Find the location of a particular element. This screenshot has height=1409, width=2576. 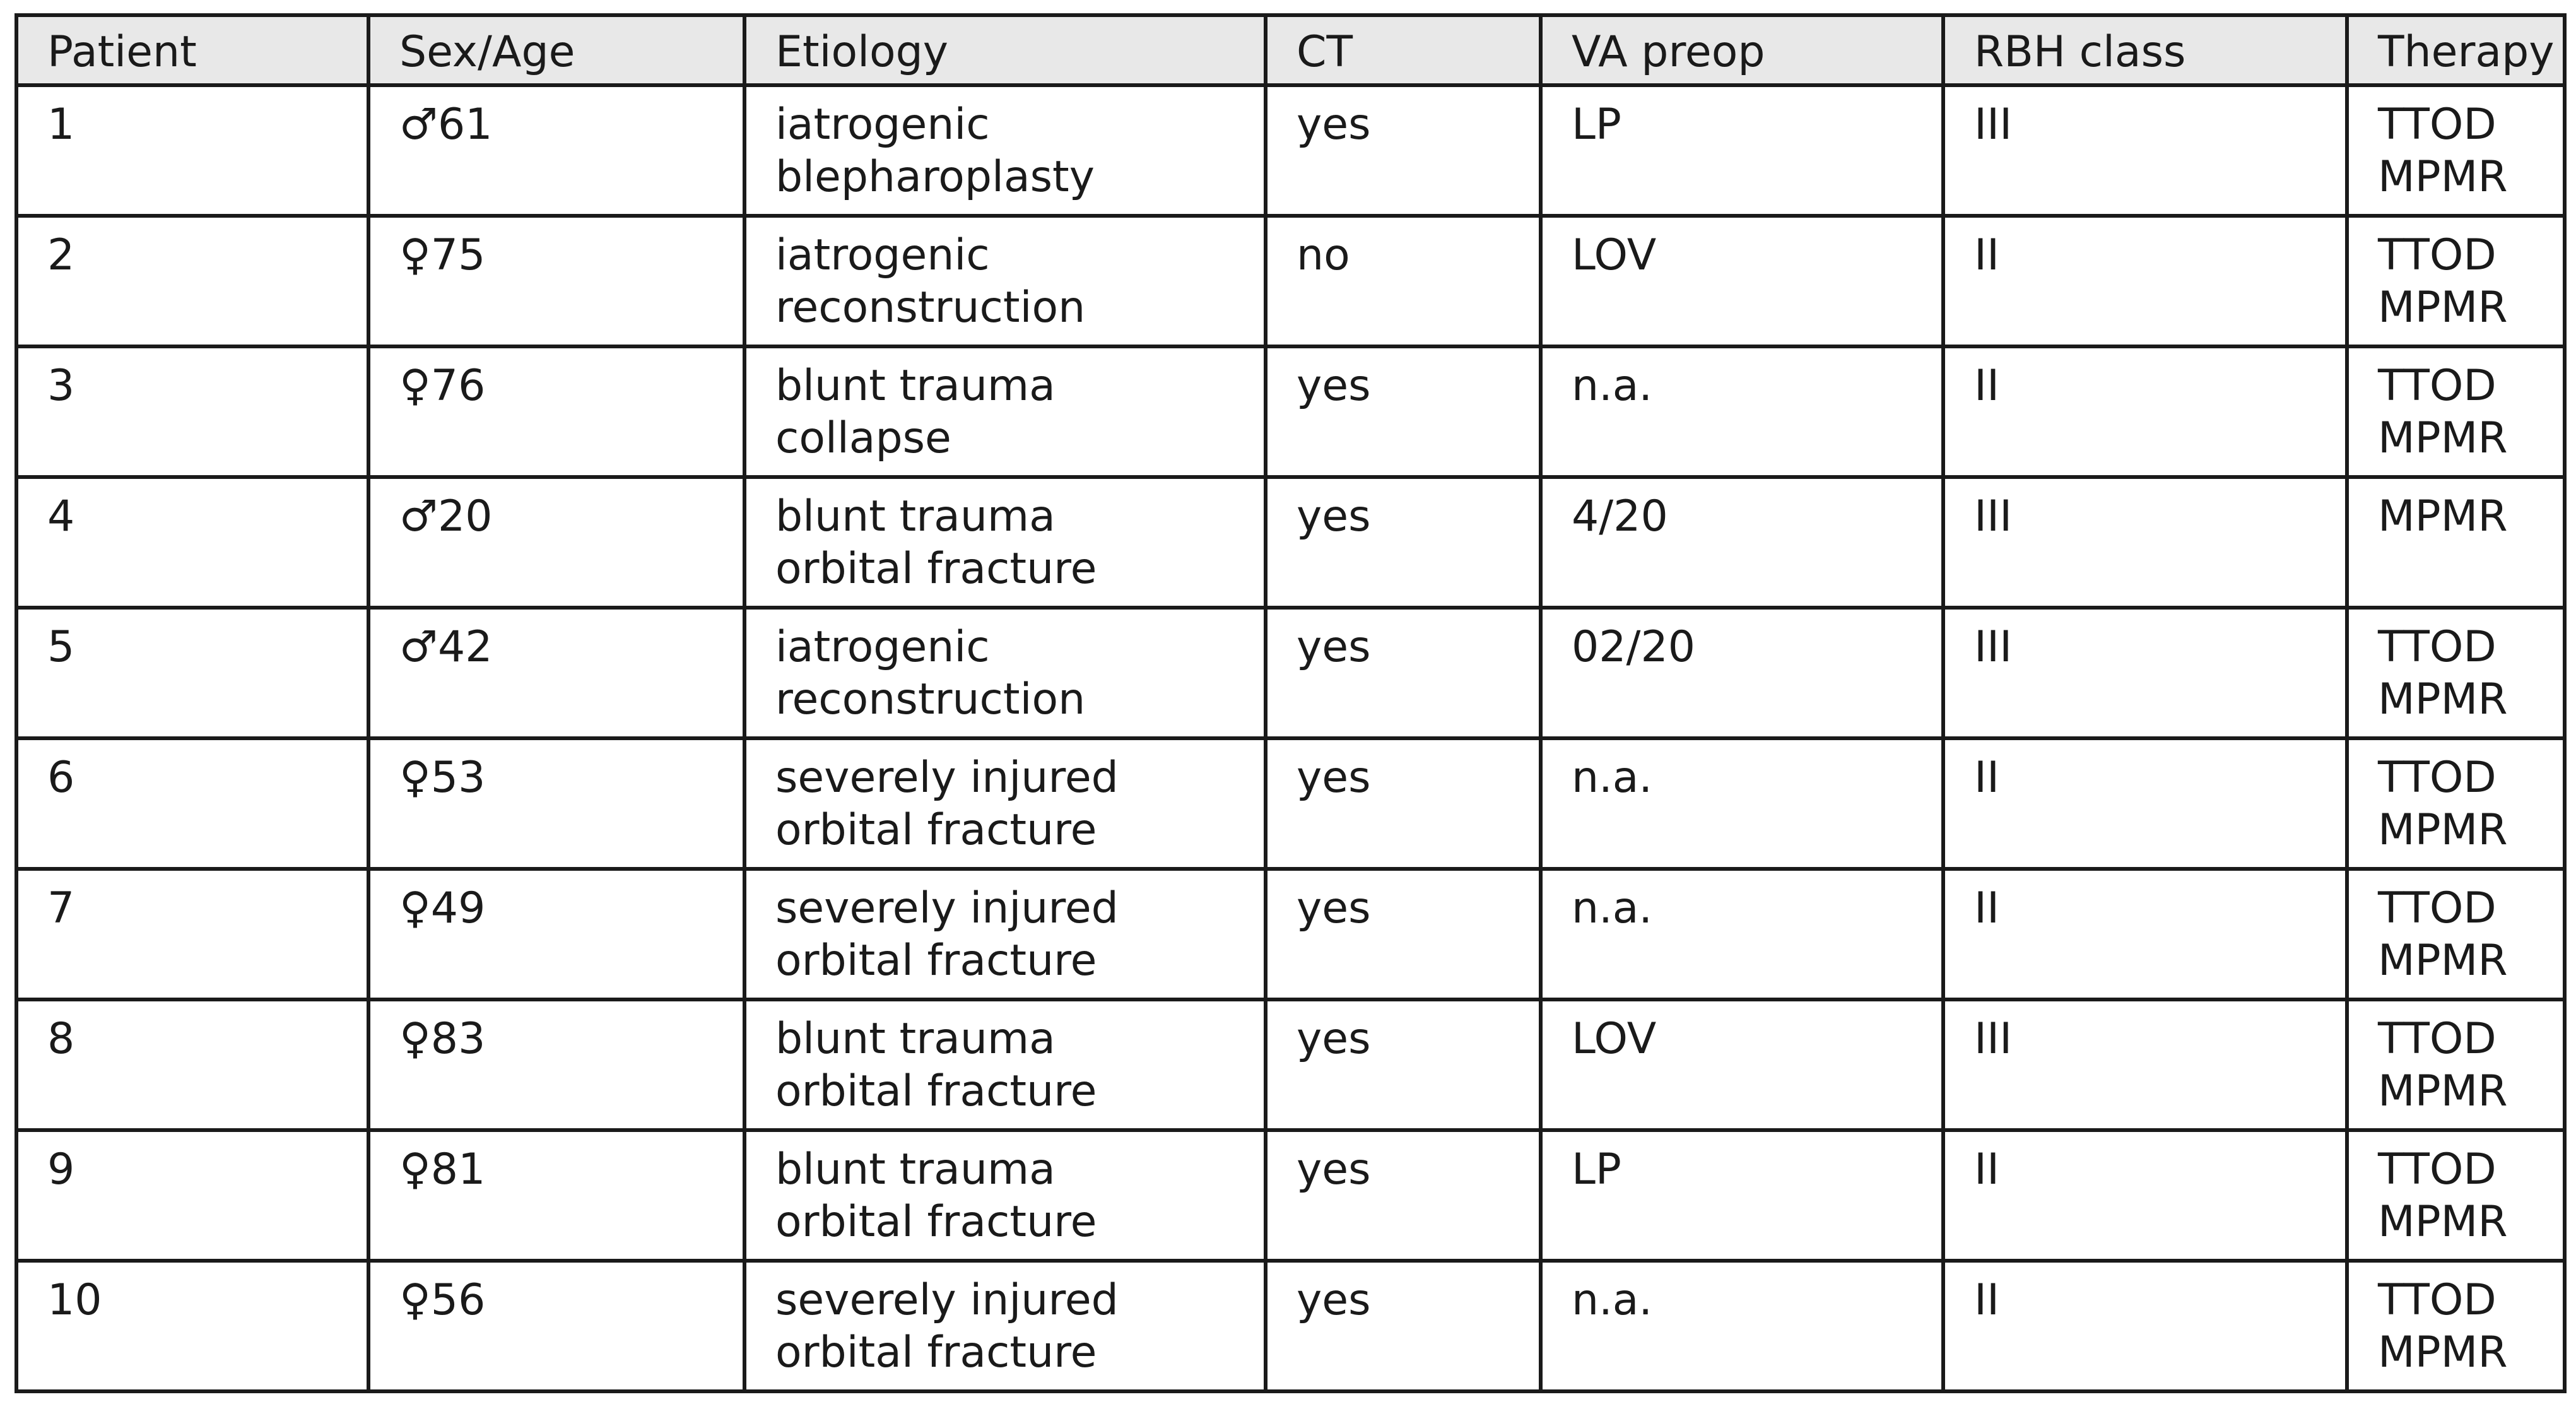

cell-patient: 6 is located at coordinates (192, 803).